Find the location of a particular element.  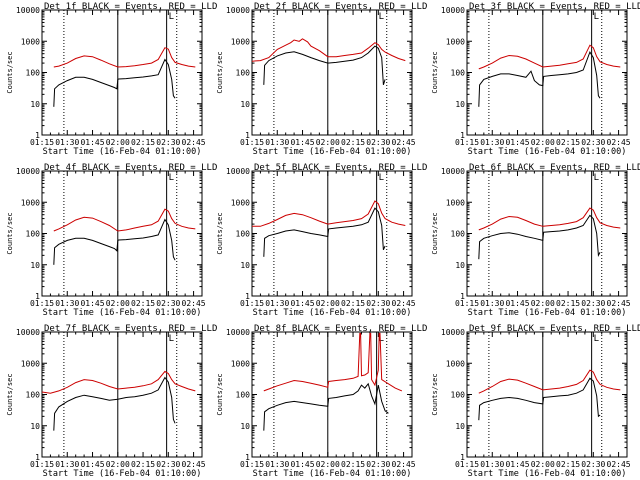

x-tick-label: 01:15 is located at coordinates (42, 303).